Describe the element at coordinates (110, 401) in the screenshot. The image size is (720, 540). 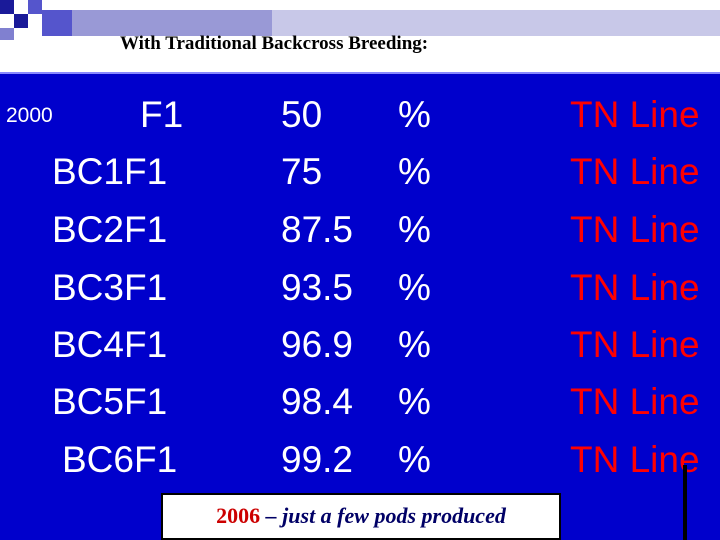
I see `generation-cell: BC5F1` at that location.